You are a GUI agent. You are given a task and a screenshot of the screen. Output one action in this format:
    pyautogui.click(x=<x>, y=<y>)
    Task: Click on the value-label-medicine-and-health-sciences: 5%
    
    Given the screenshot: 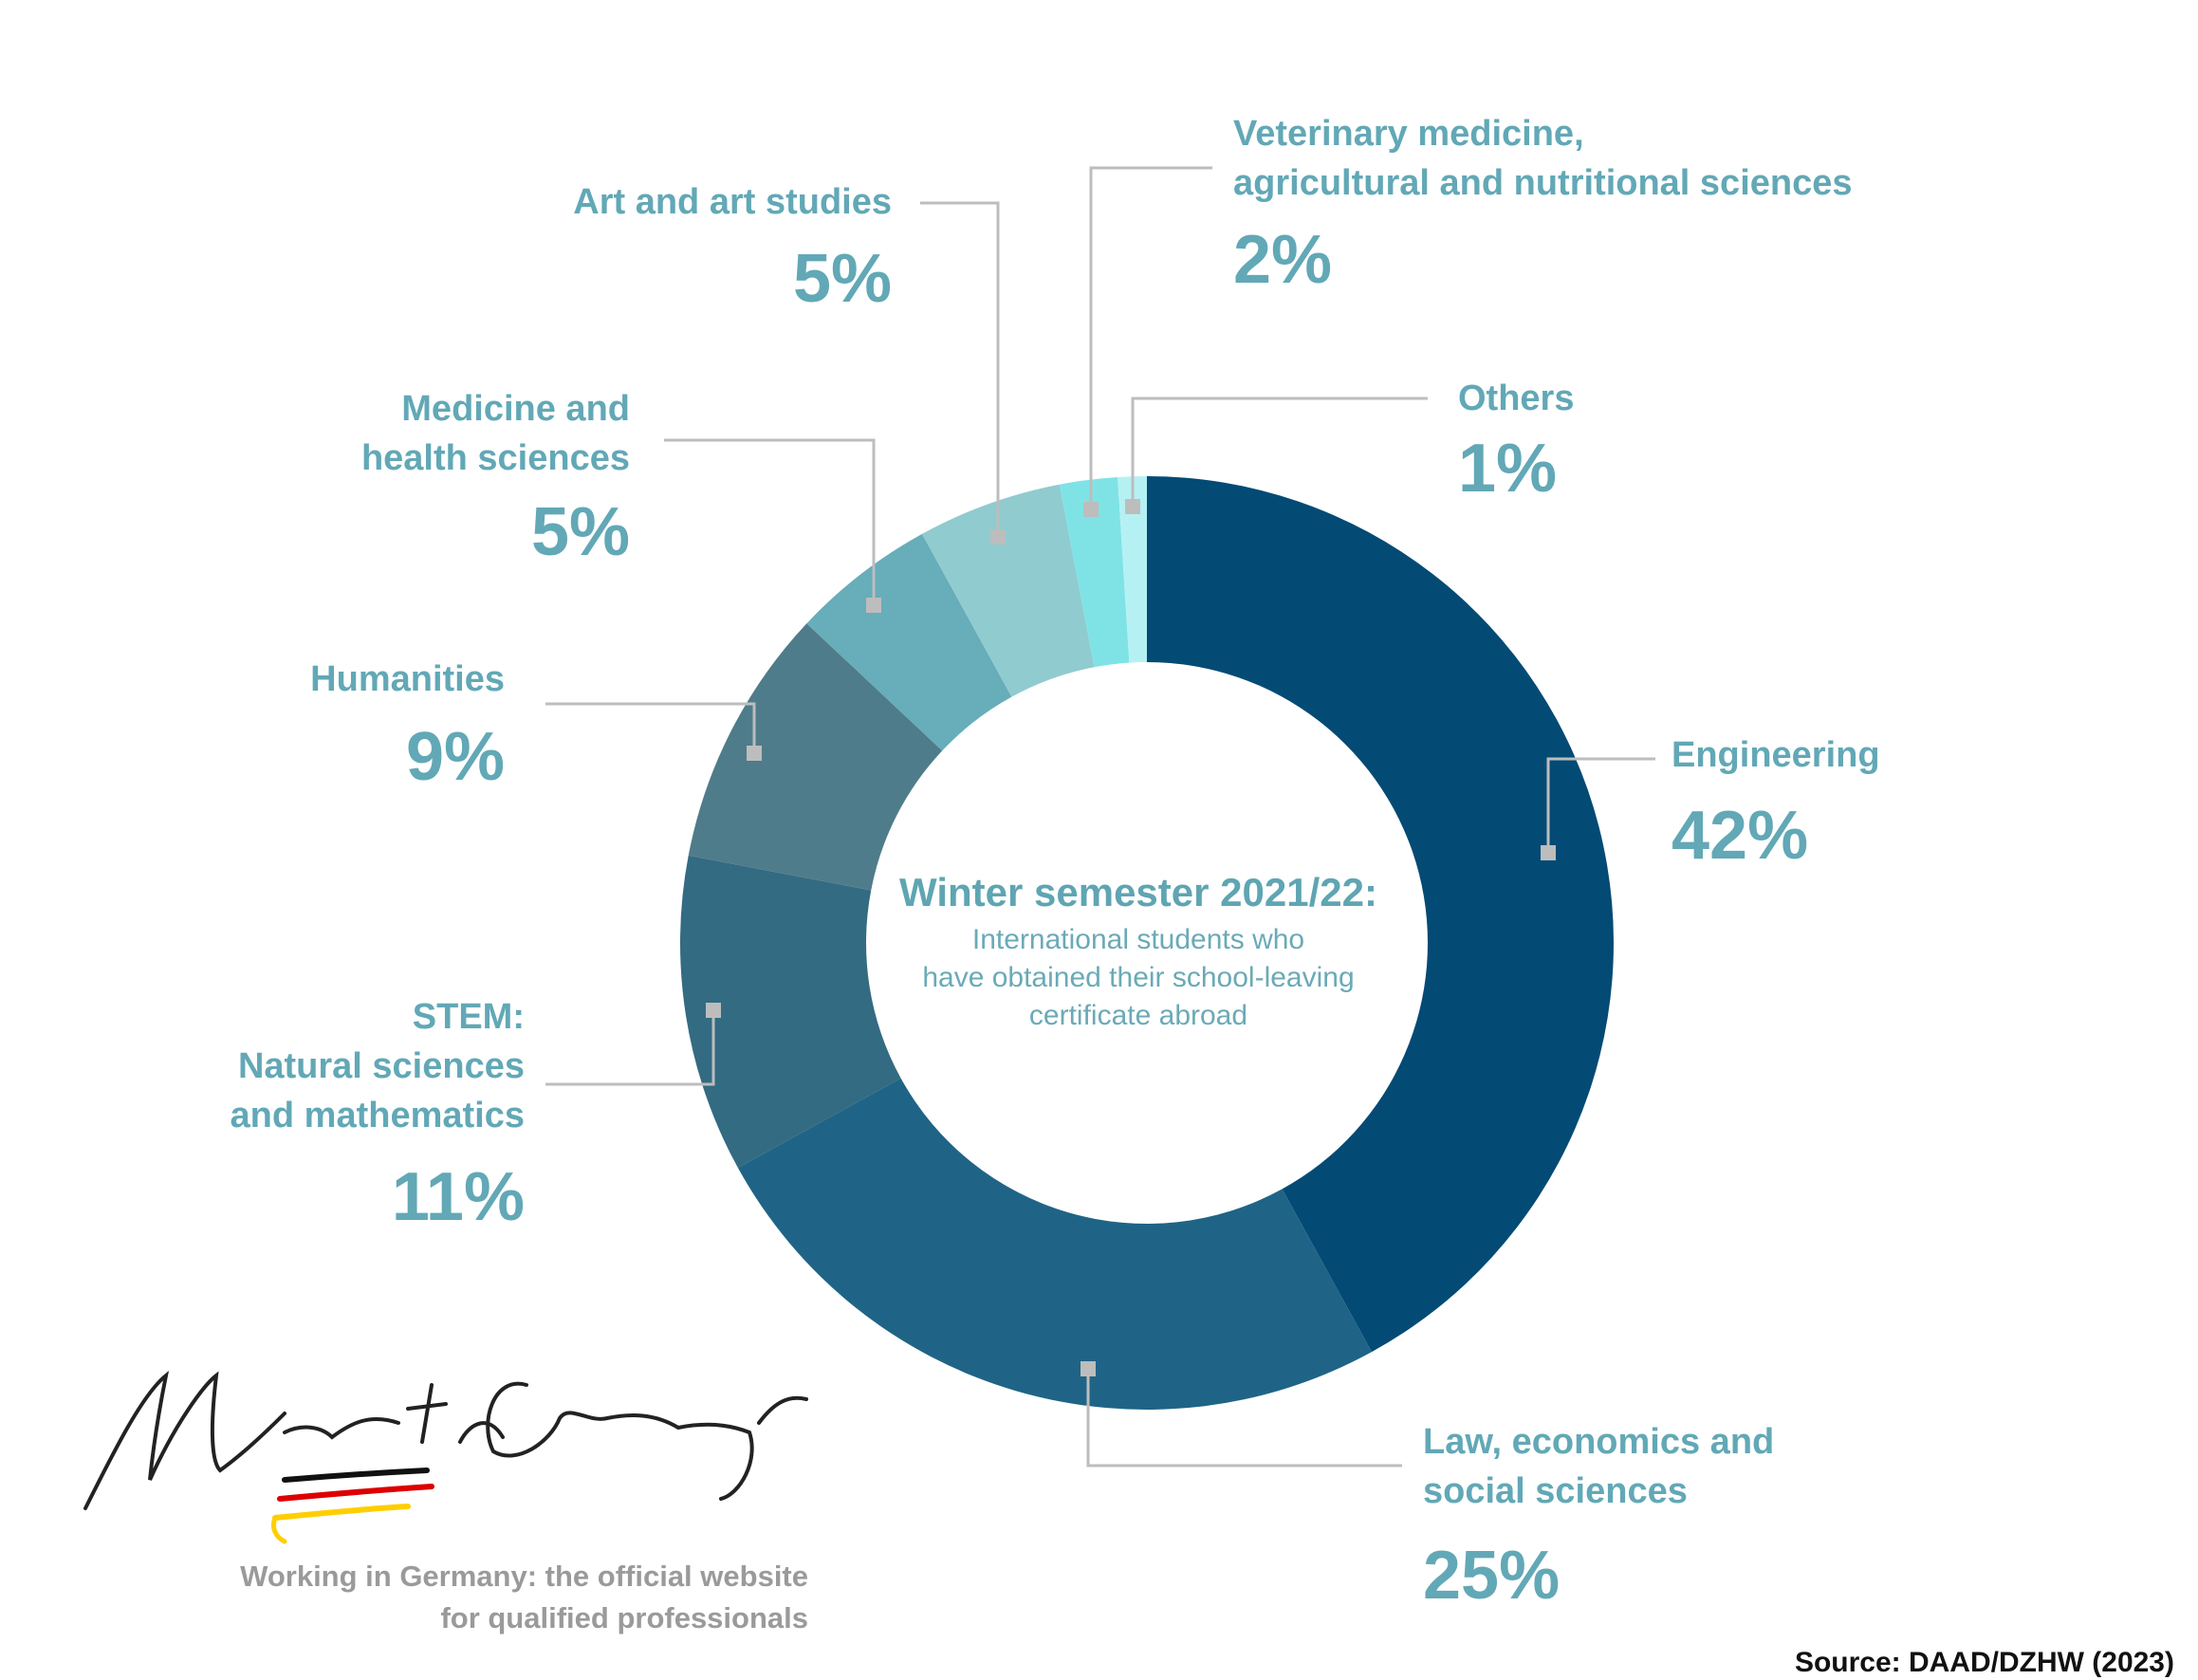 What is the action you would take?
    pyautogui.click(x=581, y=532)
    